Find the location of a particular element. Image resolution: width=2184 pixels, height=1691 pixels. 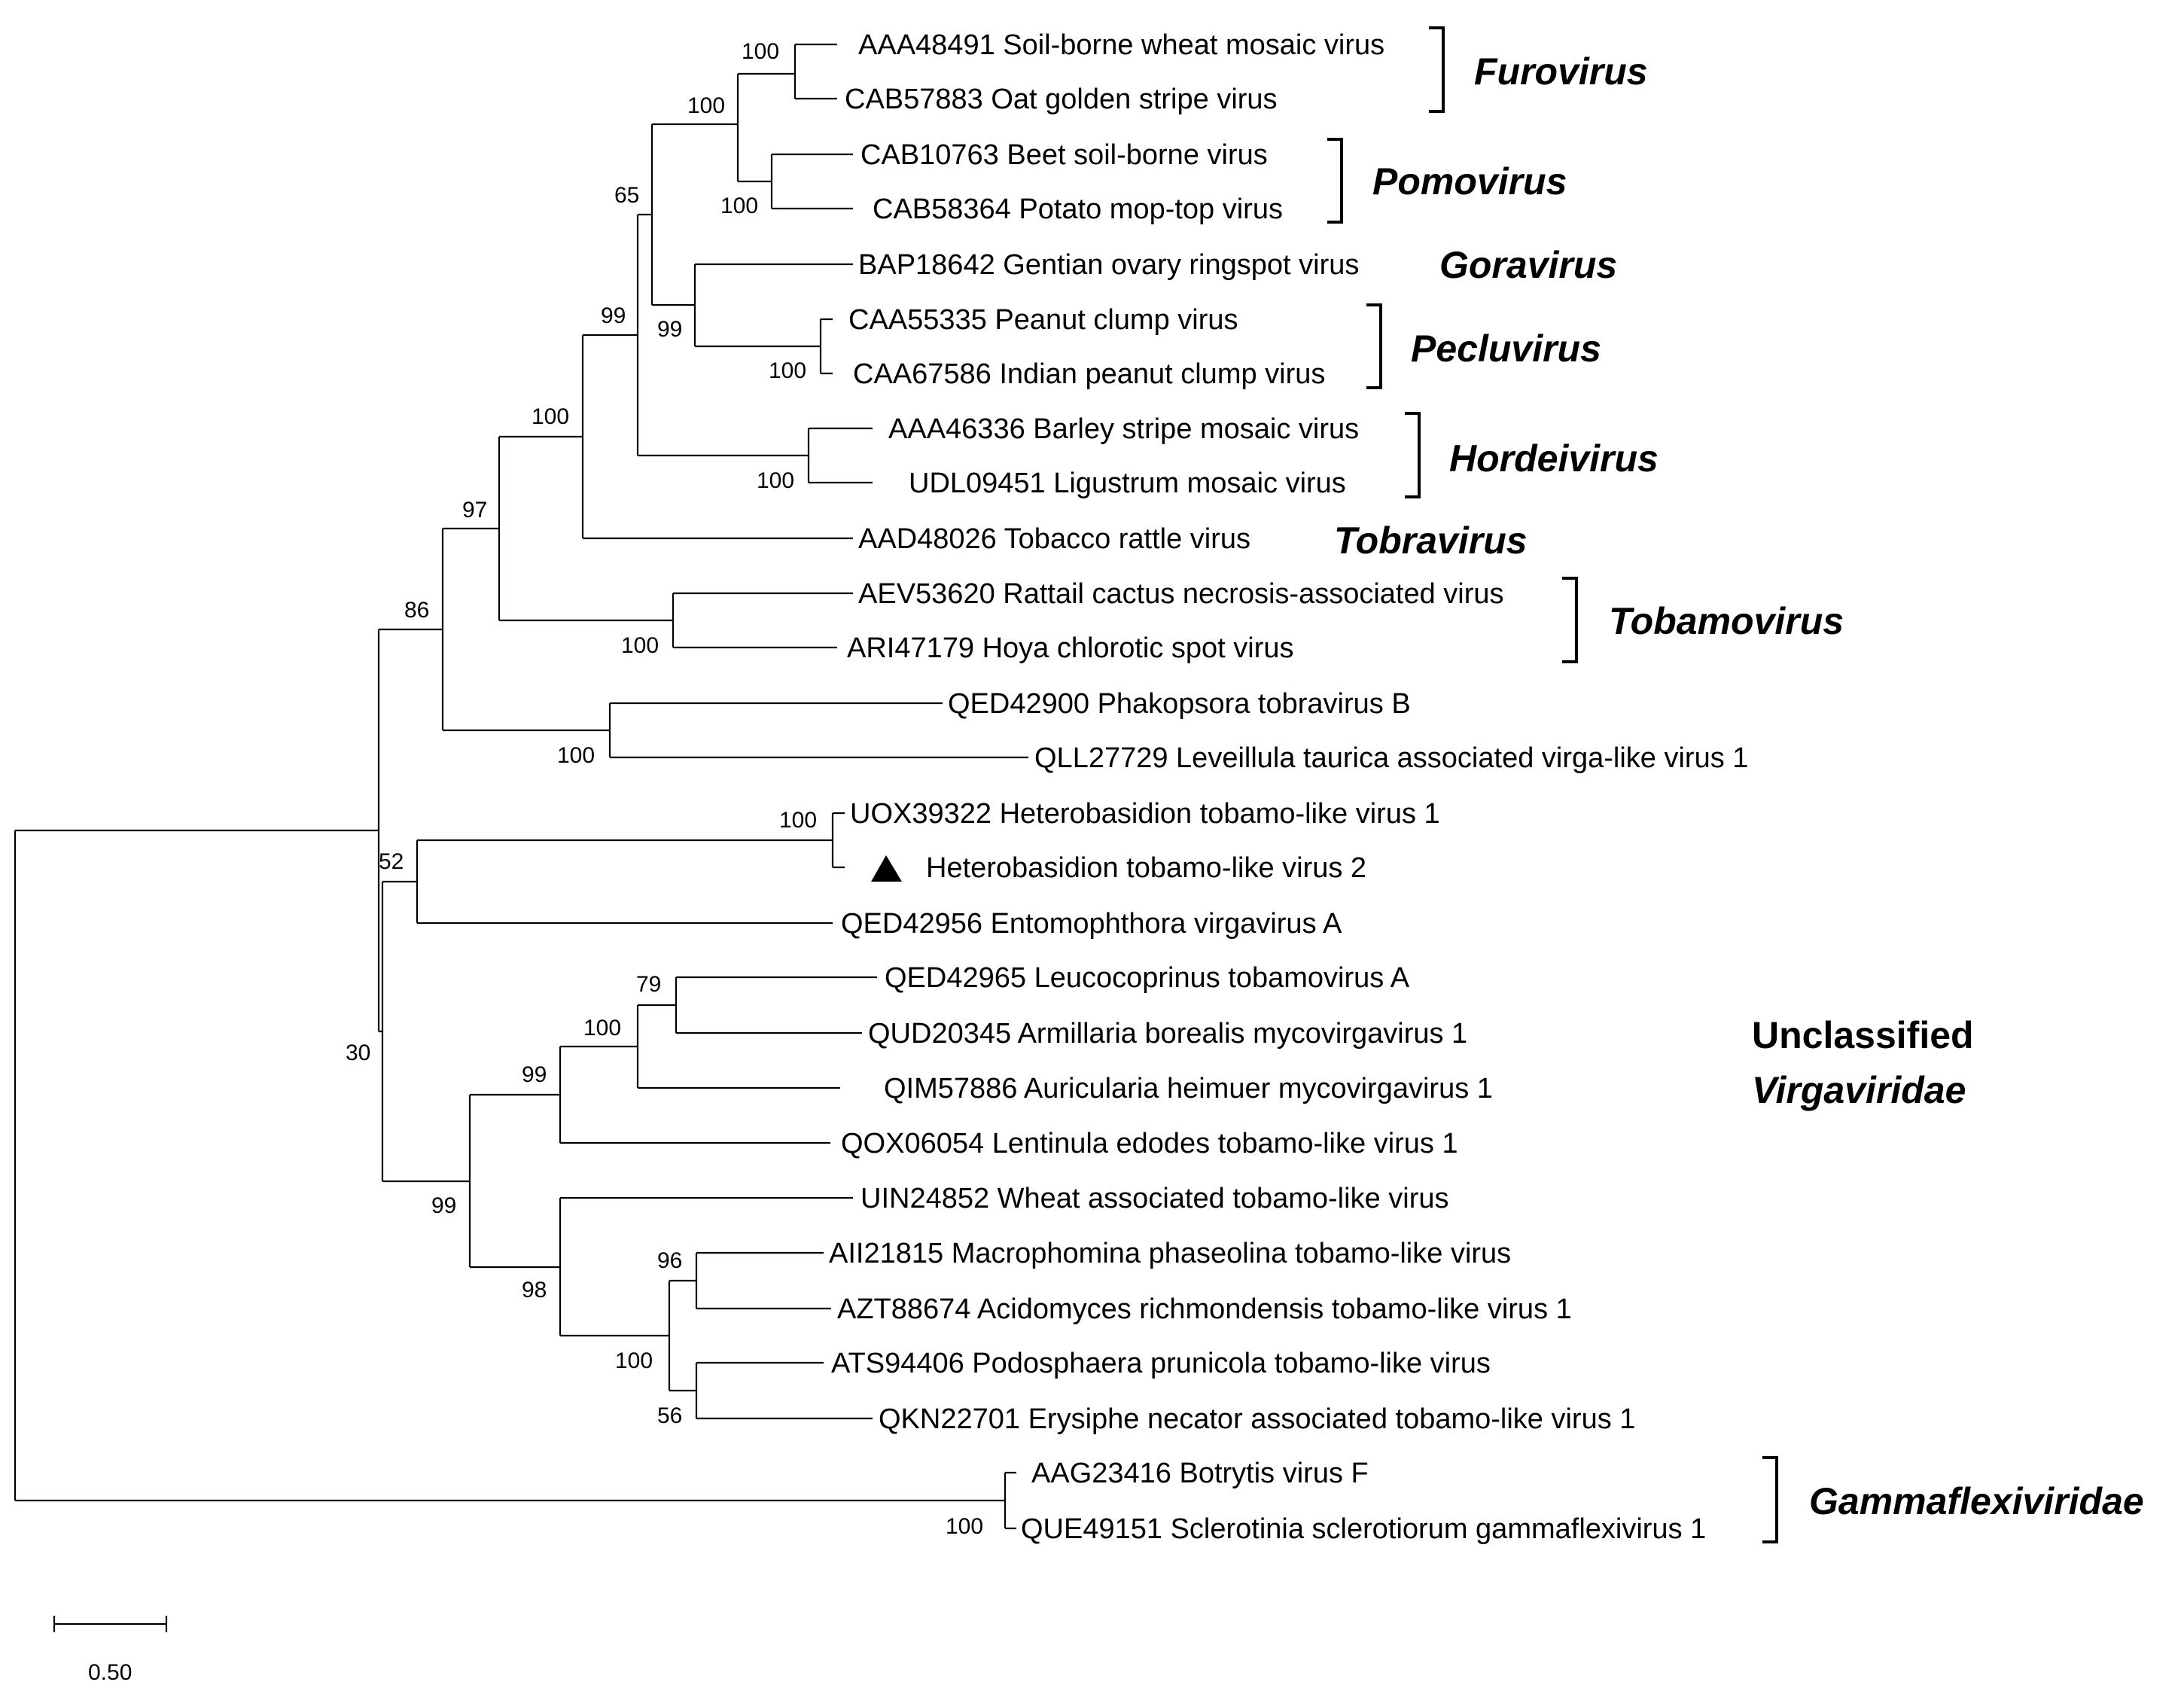

bootstrap-value: 52 is located at coordinates (391, 861).